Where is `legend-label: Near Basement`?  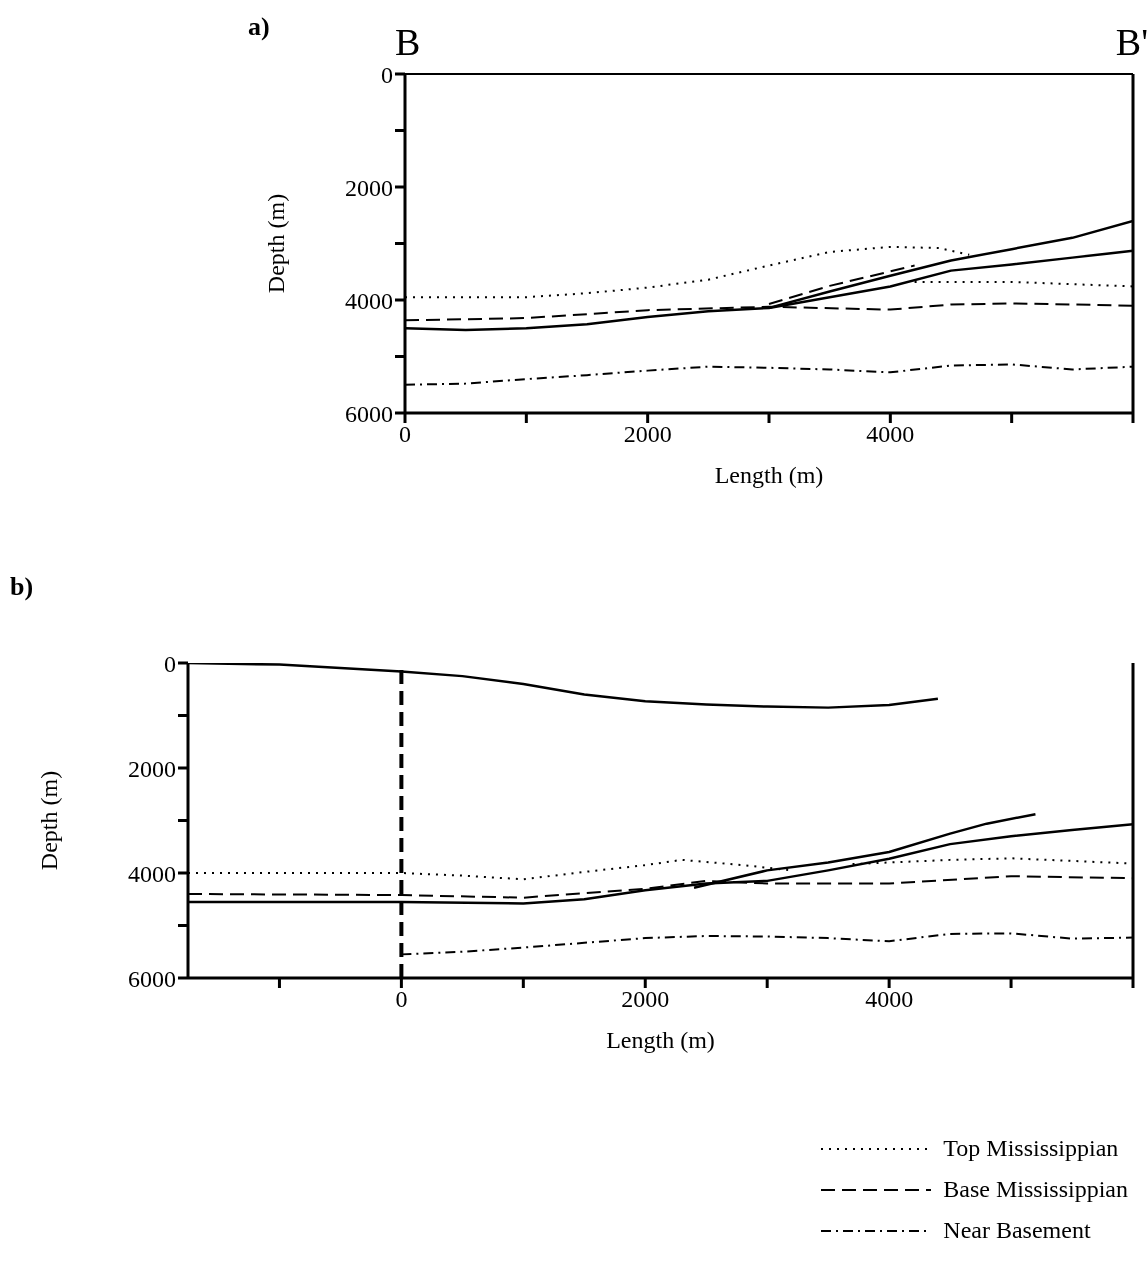
legend-label: Near Basement is located at coordinates (1017, 1230).